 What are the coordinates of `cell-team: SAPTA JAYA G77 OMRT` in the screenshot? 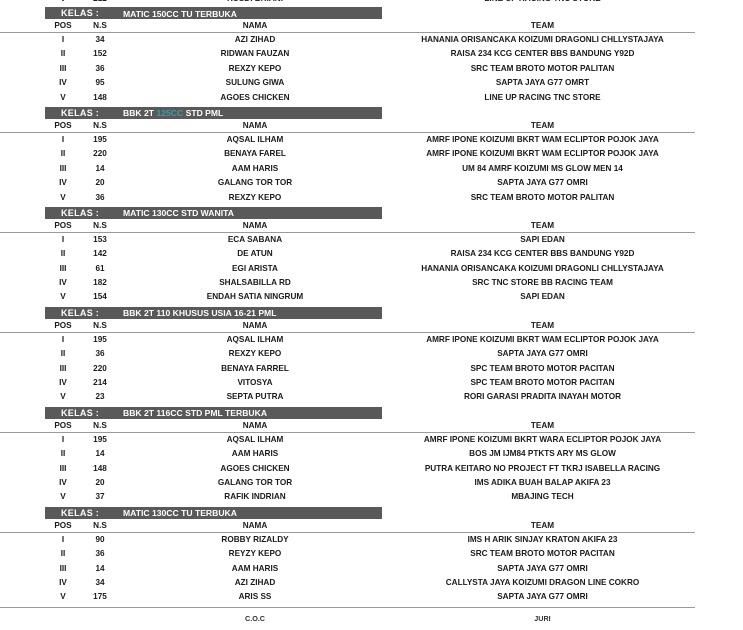 It's located at (542, 83).